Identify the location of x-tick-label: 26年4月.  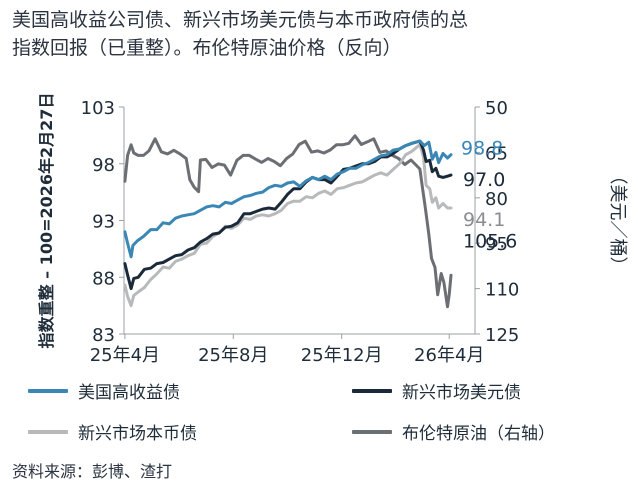
(449, 355).